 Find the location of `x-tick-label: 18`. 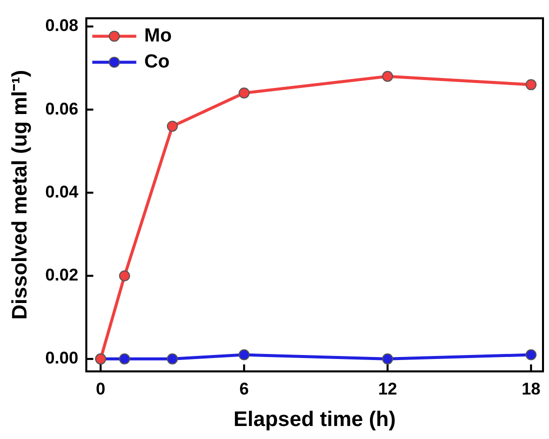

x-tick-label: 18 is located at coordinates (531, 388).